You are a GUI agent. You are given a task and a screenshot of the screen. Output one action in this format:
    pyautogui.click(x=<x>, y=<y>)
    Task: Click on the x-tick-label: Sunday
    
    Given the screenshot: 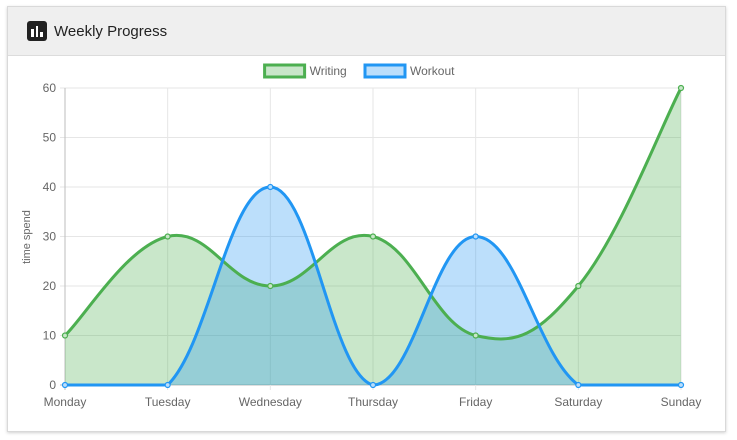 What is the action you would take?
    pyautogui.click(x=681, y=402)
    